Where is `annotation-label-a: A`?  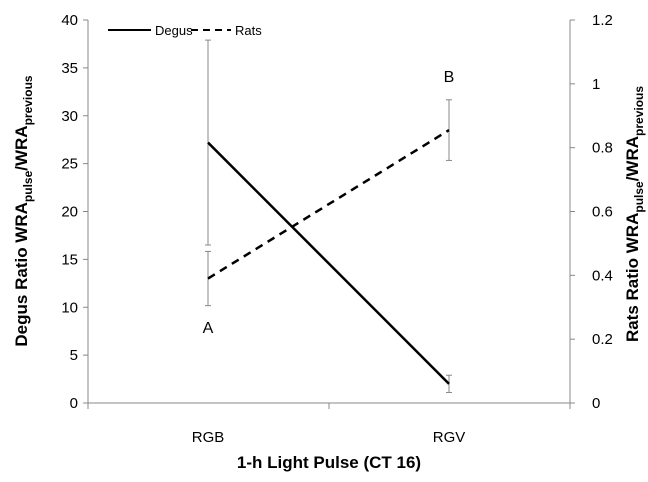 annotation-label-a: A is located at coordinates (208, 328).